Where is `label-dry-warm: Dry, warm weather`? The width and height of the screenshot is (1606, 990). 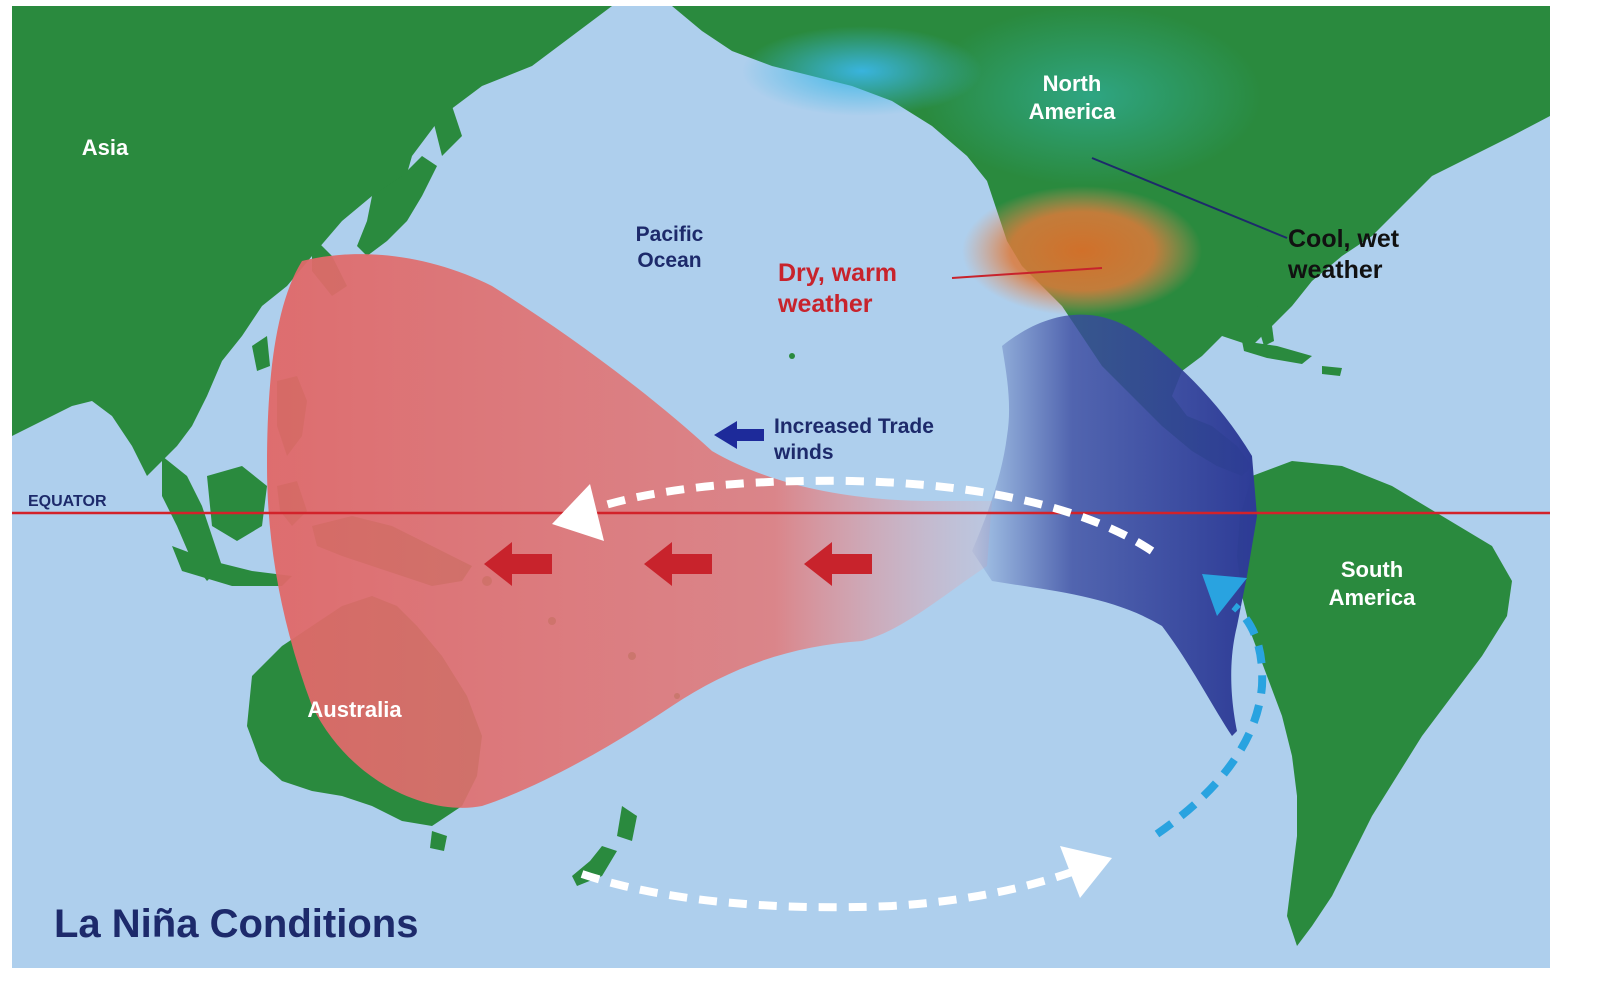
label-dry-warm: Dry, warm weather is located at coordinates (838, 289).